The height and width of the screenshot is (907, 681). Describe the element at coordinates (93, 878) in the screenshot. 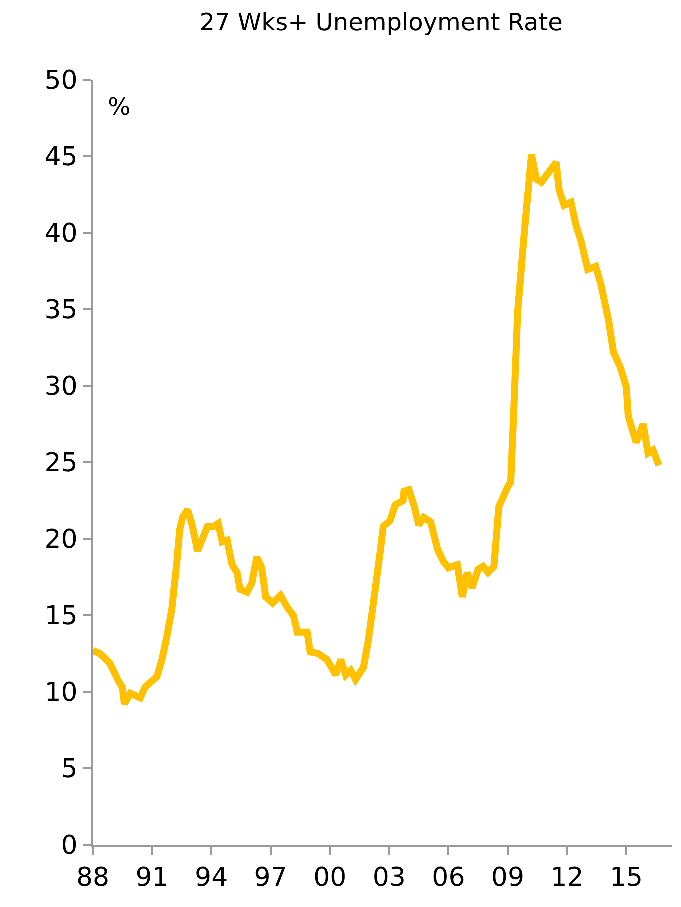

I see `x-tick-label: 88` at that location.